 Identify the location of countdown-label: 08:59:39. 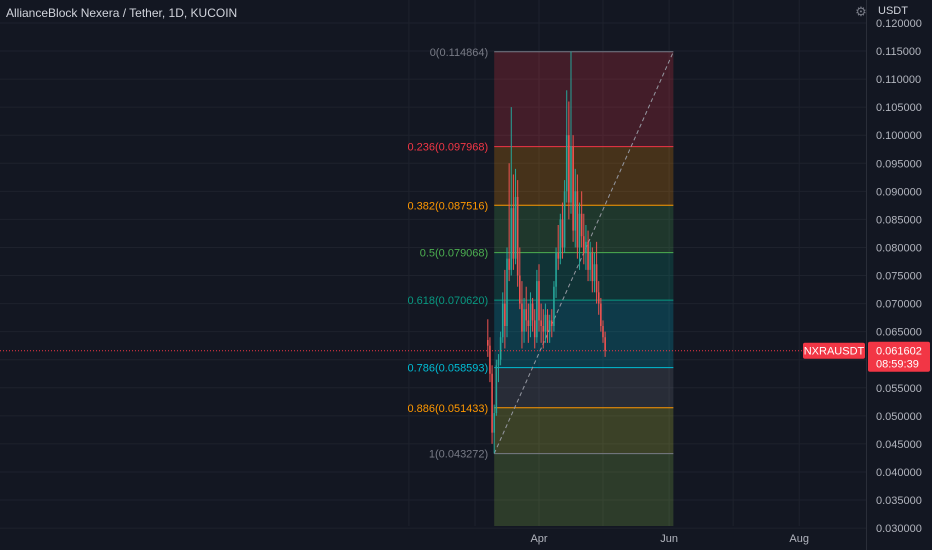
(897, 365).